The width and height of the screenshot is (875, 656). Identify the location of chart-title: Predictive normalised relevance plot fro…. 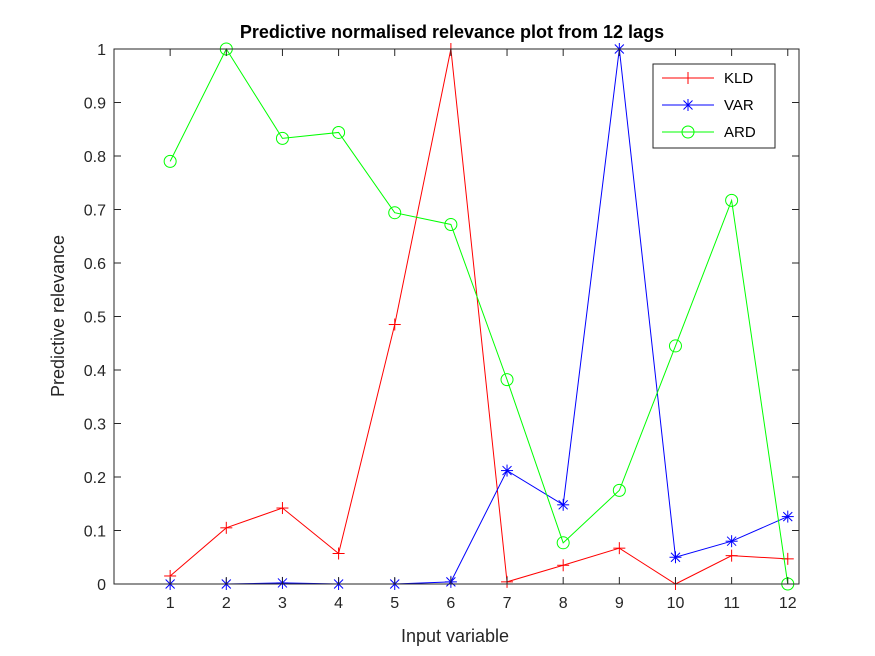
(452, 32).